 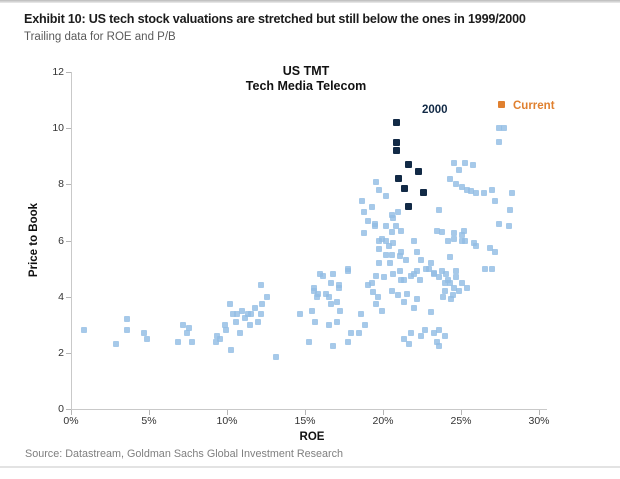 I want to click on chart-title: US TMT Tech Media Telecom, so click(x=306, y=79).